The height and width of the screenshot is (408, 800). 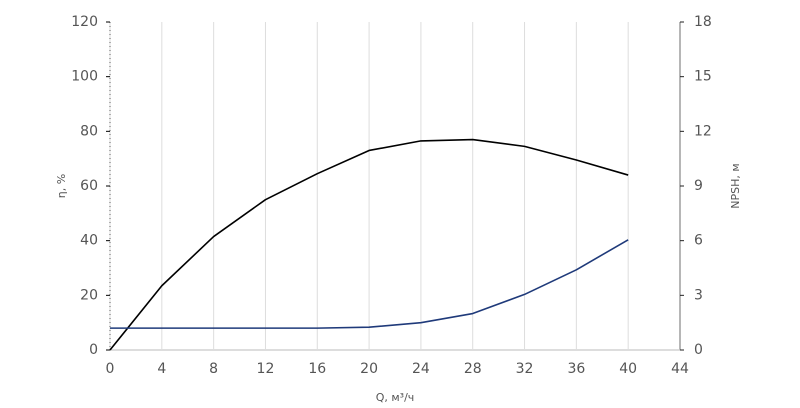 What do you see at coordinates (89, 295) in the screenshot?
I see `y-tick-label: 20` at bounding box center [89, 295].